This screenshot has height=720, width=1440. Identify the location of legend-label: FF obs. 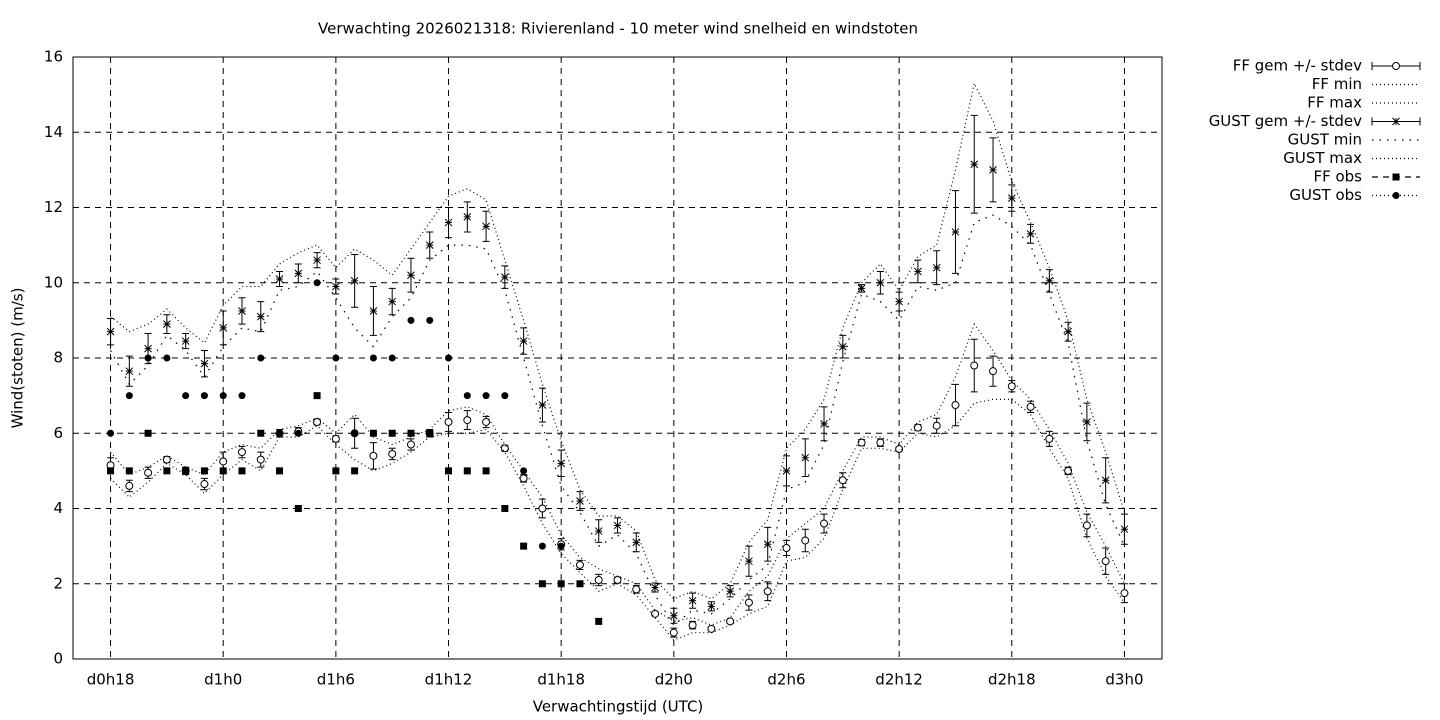
(1337, 177).